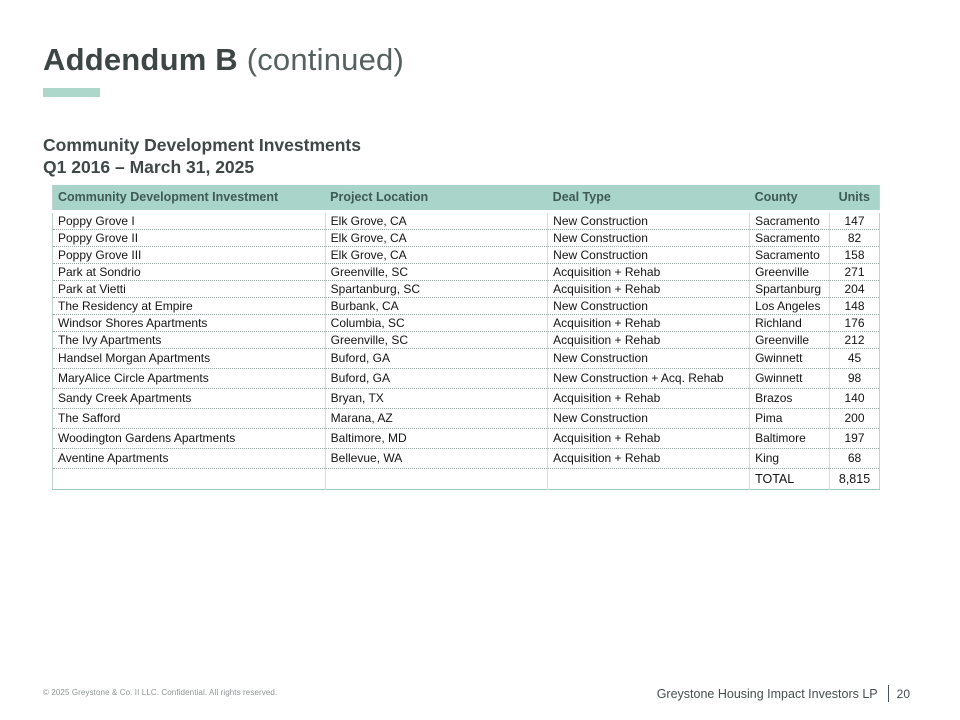  I want to click on table-cell: Columbia, SC, so click(436, 322).